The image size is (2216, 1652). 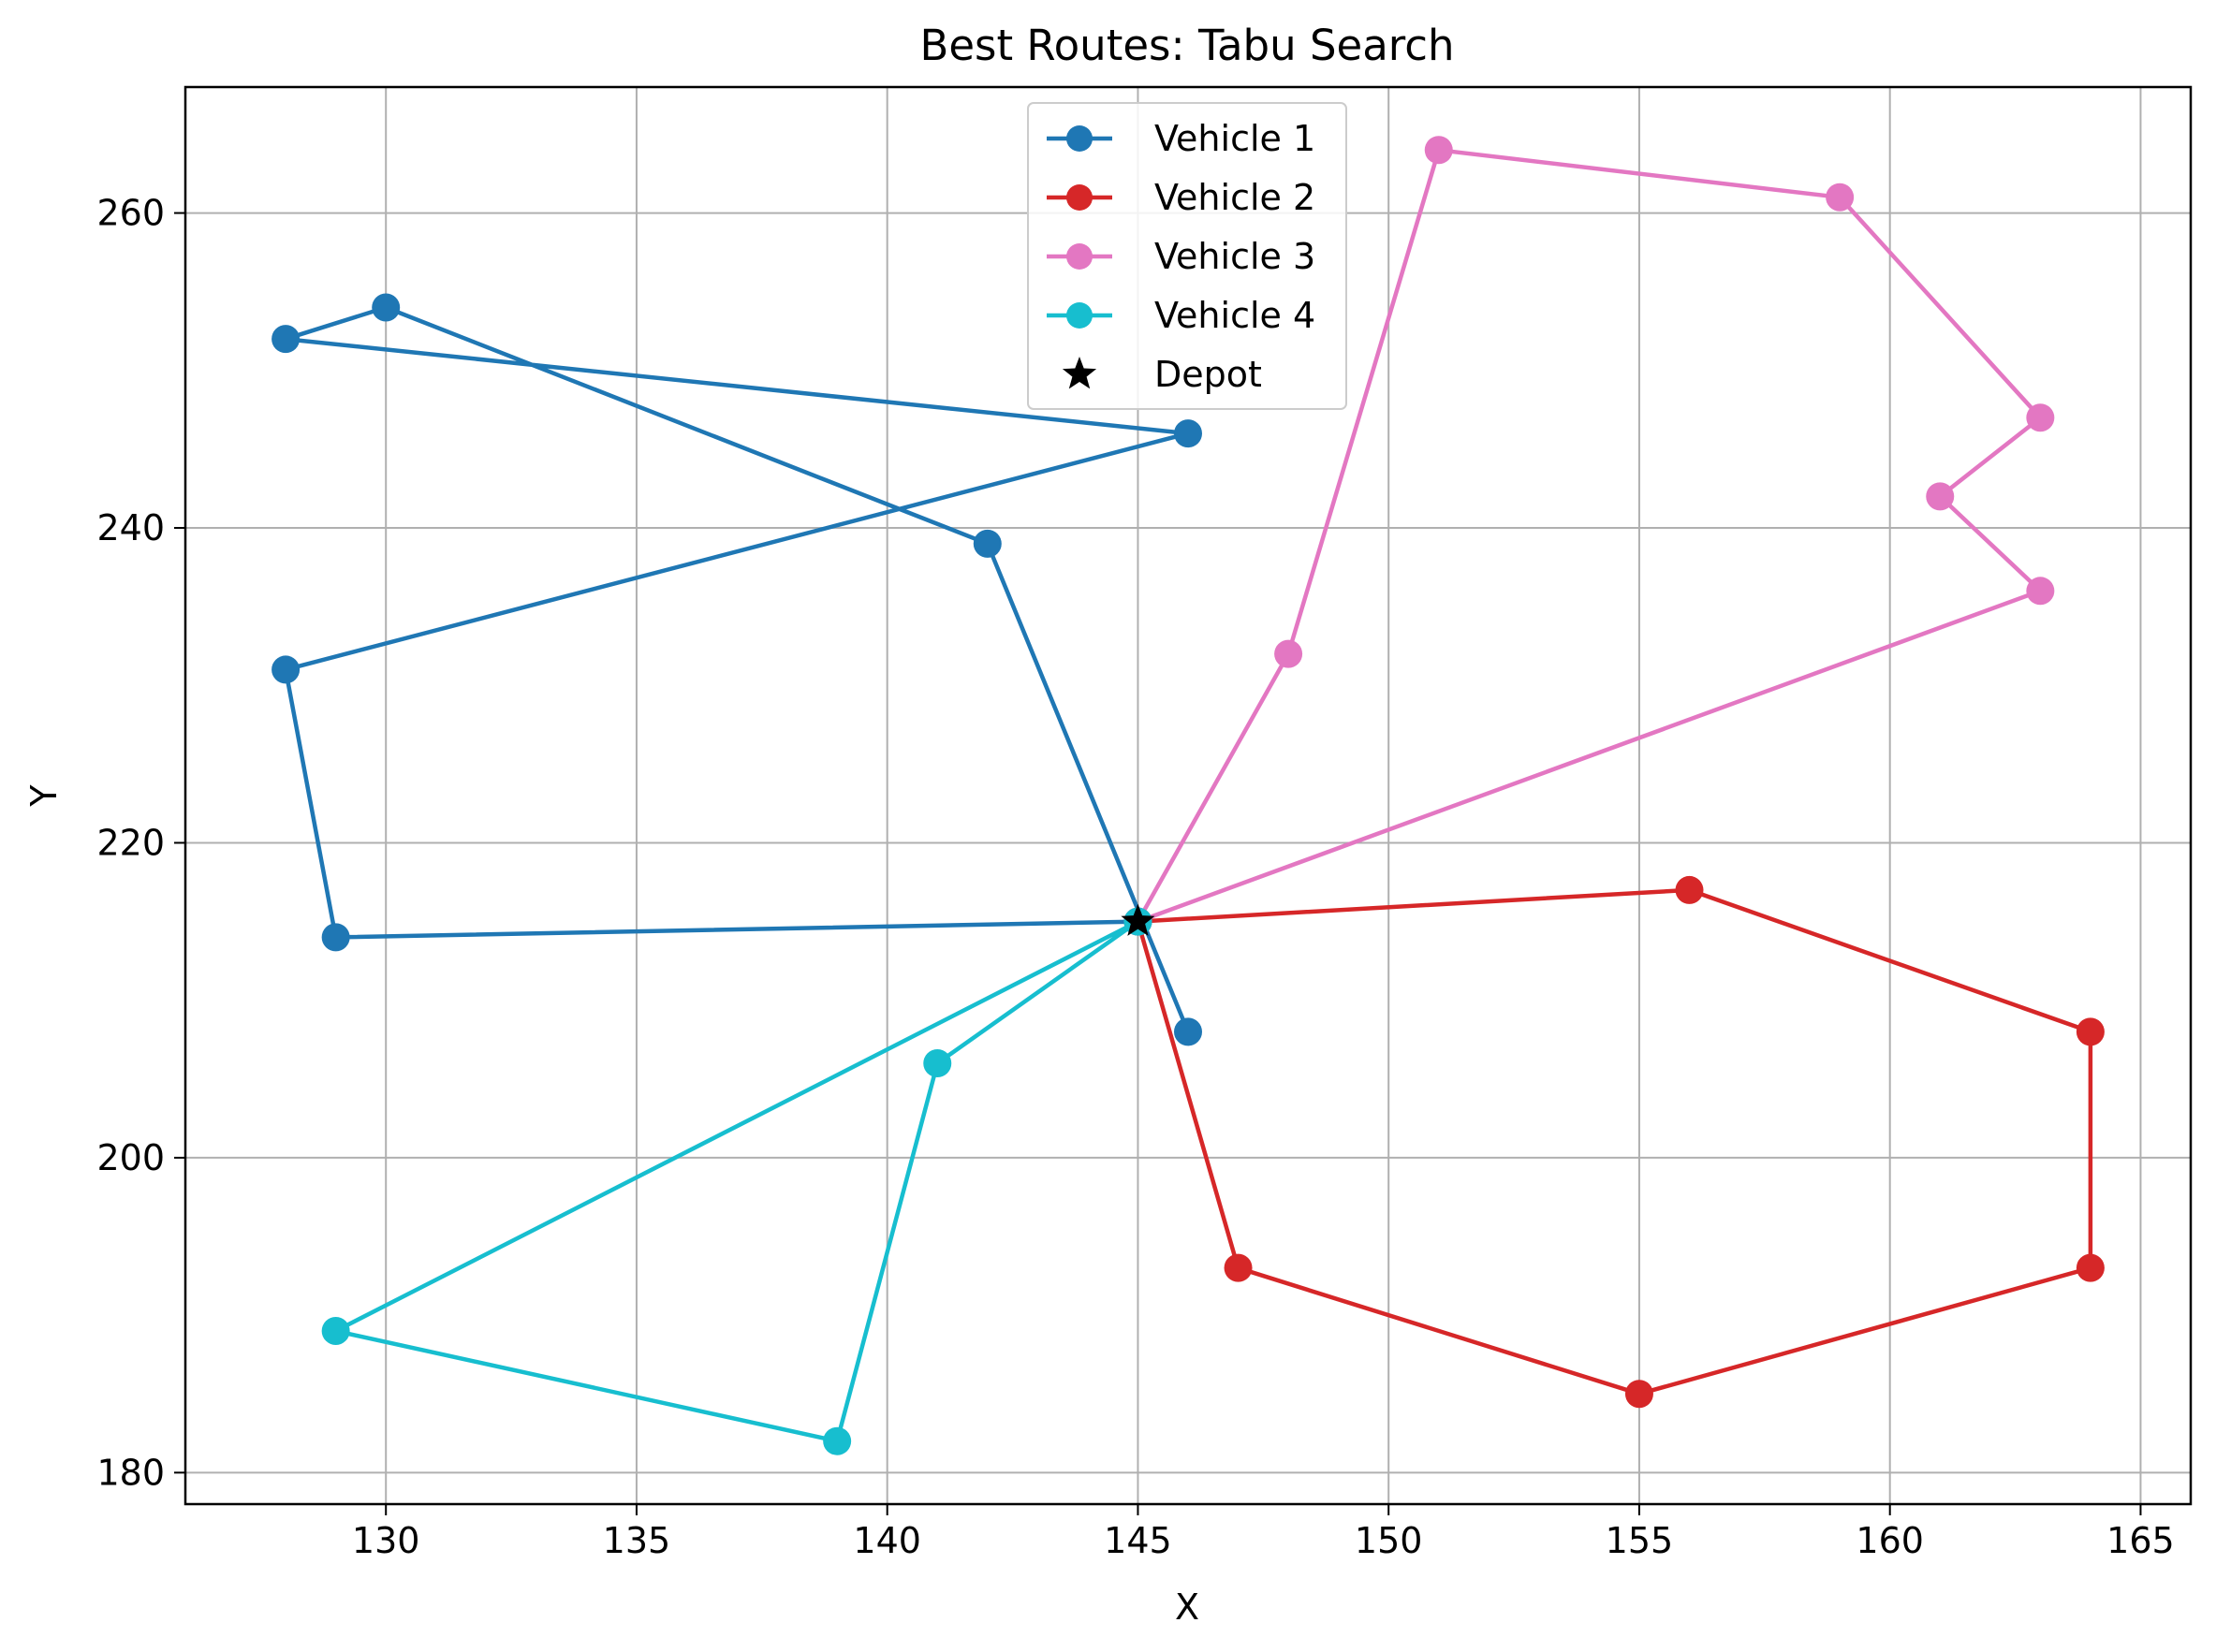 What do you see at coordinates (1234, 257) in the screenshot?
I see `legend-label: Vehicle 3` at bounding box center [1234, 257].